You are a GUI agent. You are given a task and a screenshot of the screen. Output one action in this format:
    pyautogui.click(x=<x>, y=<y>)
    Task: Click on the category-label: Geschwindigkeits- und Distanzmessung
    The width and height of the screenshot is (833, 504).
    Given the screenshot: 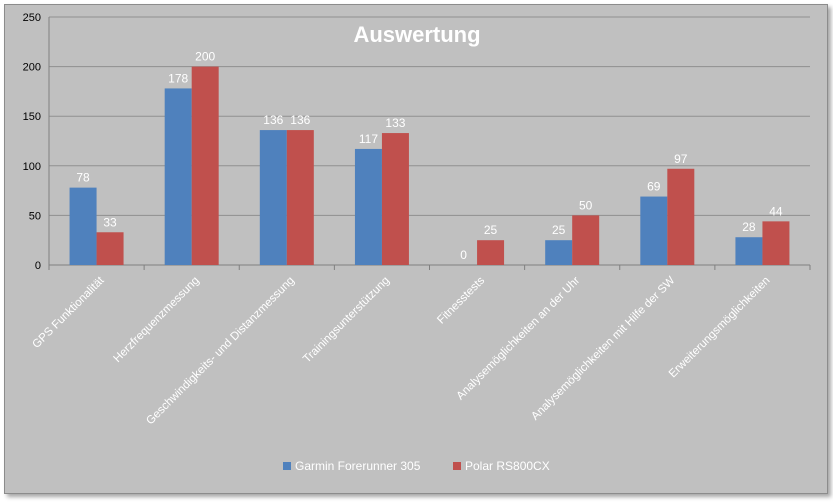 What is the action you would take?
    pyautogui.click(x=220, y=351)
    